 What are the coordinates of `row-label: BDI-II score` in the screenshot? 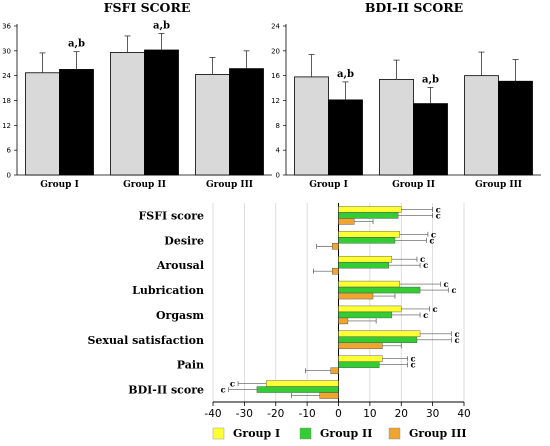 It's located at (166, 390).